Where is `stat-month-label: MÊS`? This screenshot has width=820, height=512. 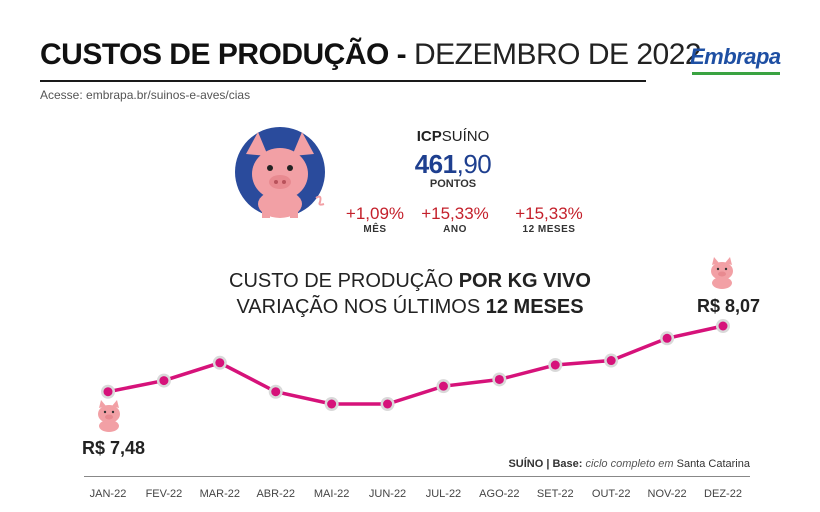 stat-month-label: MÊS is located at coordinates (375, 229).